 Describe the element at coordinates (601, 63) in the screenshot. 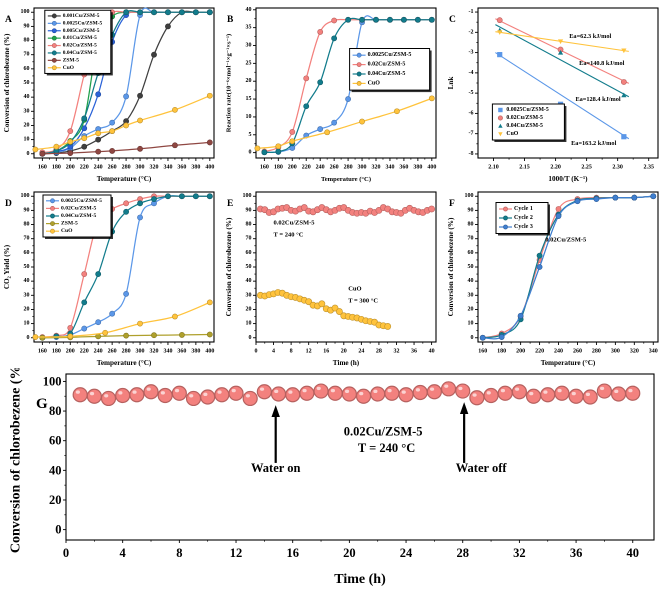

I see `svg-text: Ea=140.8 kJ/mol` at that location.